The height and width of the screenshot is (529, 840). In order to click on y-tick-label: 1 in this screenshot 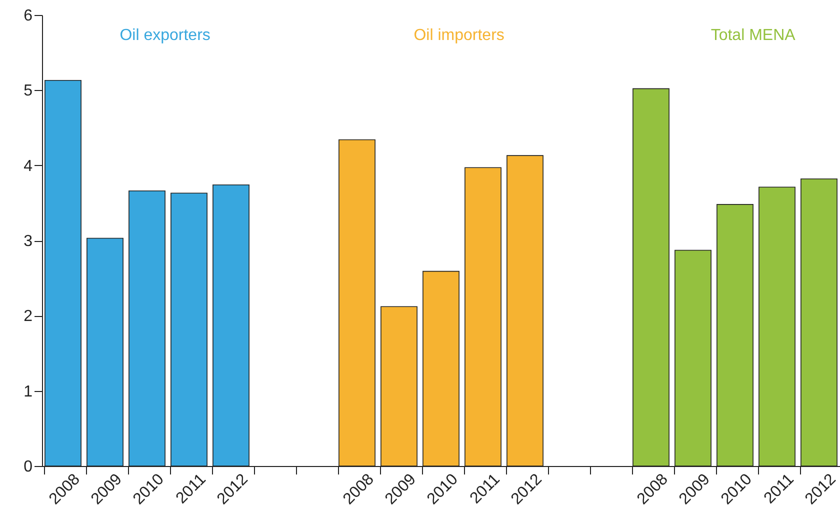, I will do `click(28, 391)`.